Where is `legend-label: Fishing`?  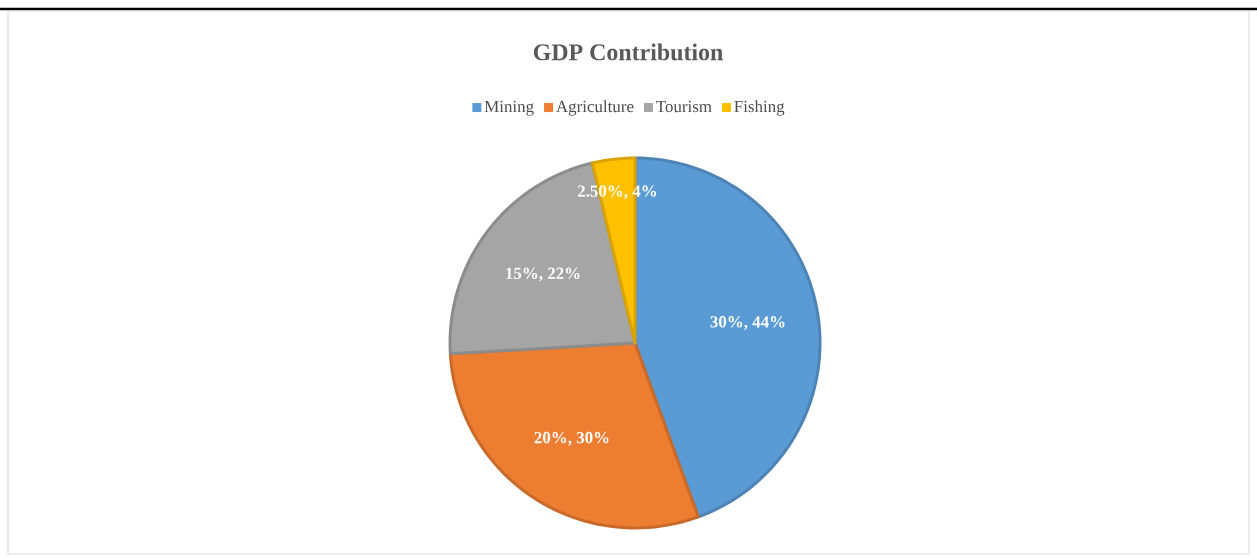 legend-label: Fishing is located at coordinates (759, 108).